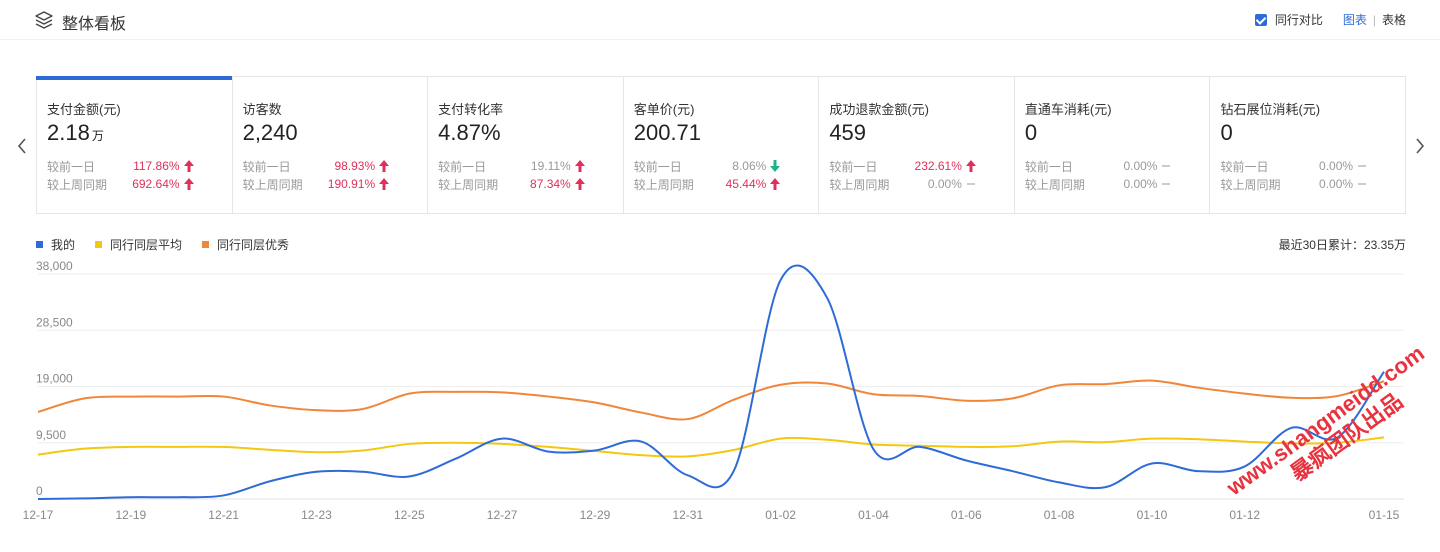 The image size is (1440, 552). What do you see at coordinates (873, 515) in the screenshot?
I see `x-tick-label: 01-04` at bounding box center [873, 515].